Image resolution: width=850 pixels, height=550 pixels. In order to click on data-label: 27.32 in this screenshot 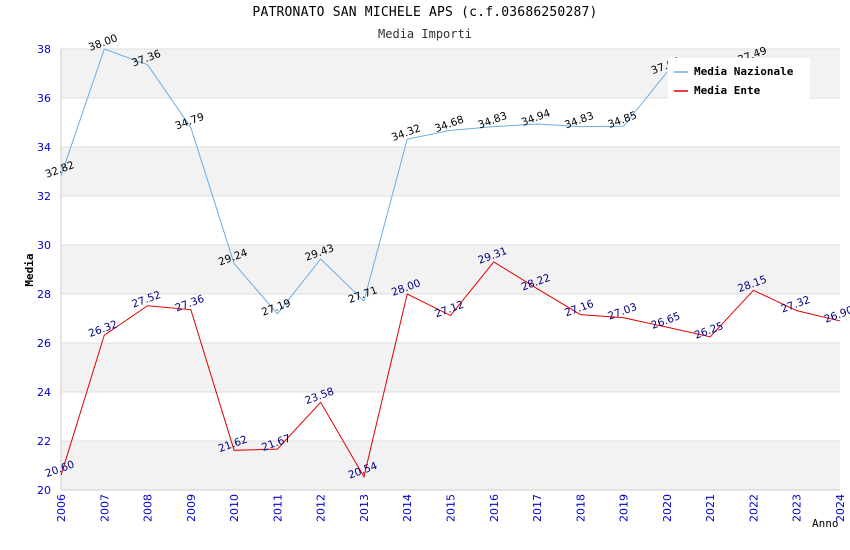, I will do `click(795, 305)`.